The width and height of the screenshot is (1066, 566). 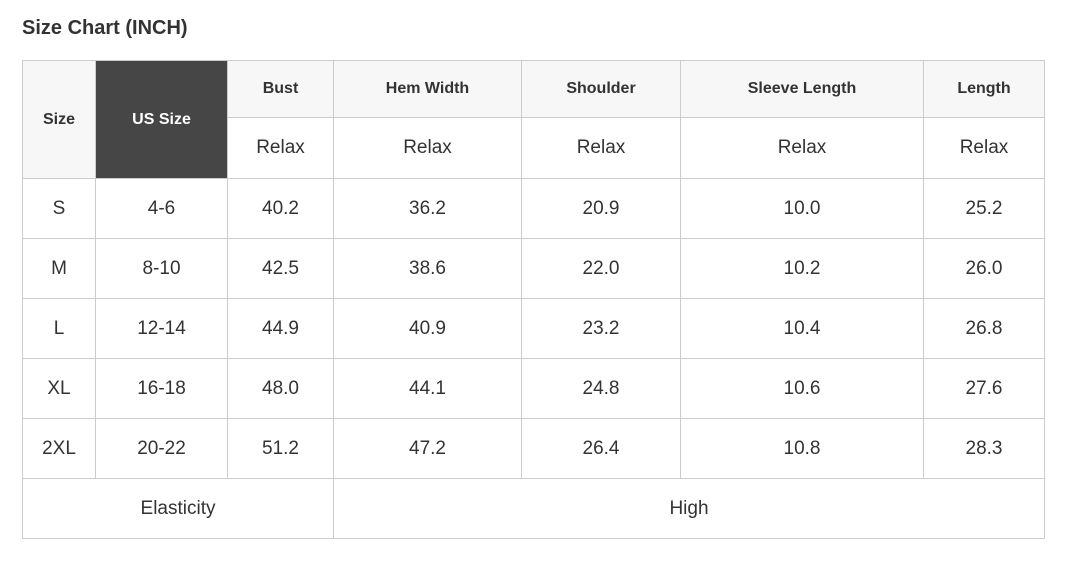 I want to click on hem-width-cell: 40.9, so click(x=427, y=328).